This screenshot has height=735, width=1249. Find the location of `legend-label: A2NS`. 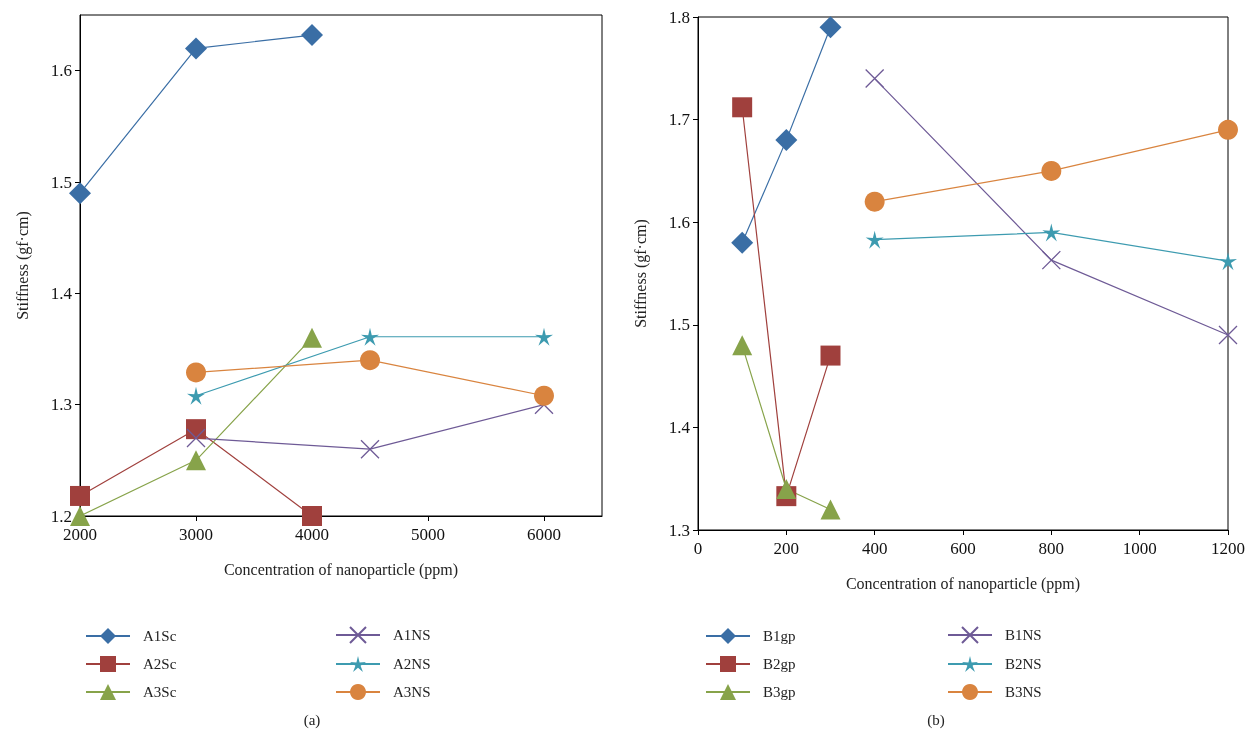

legend-label: A2NS is located at coordinates (412, 664).